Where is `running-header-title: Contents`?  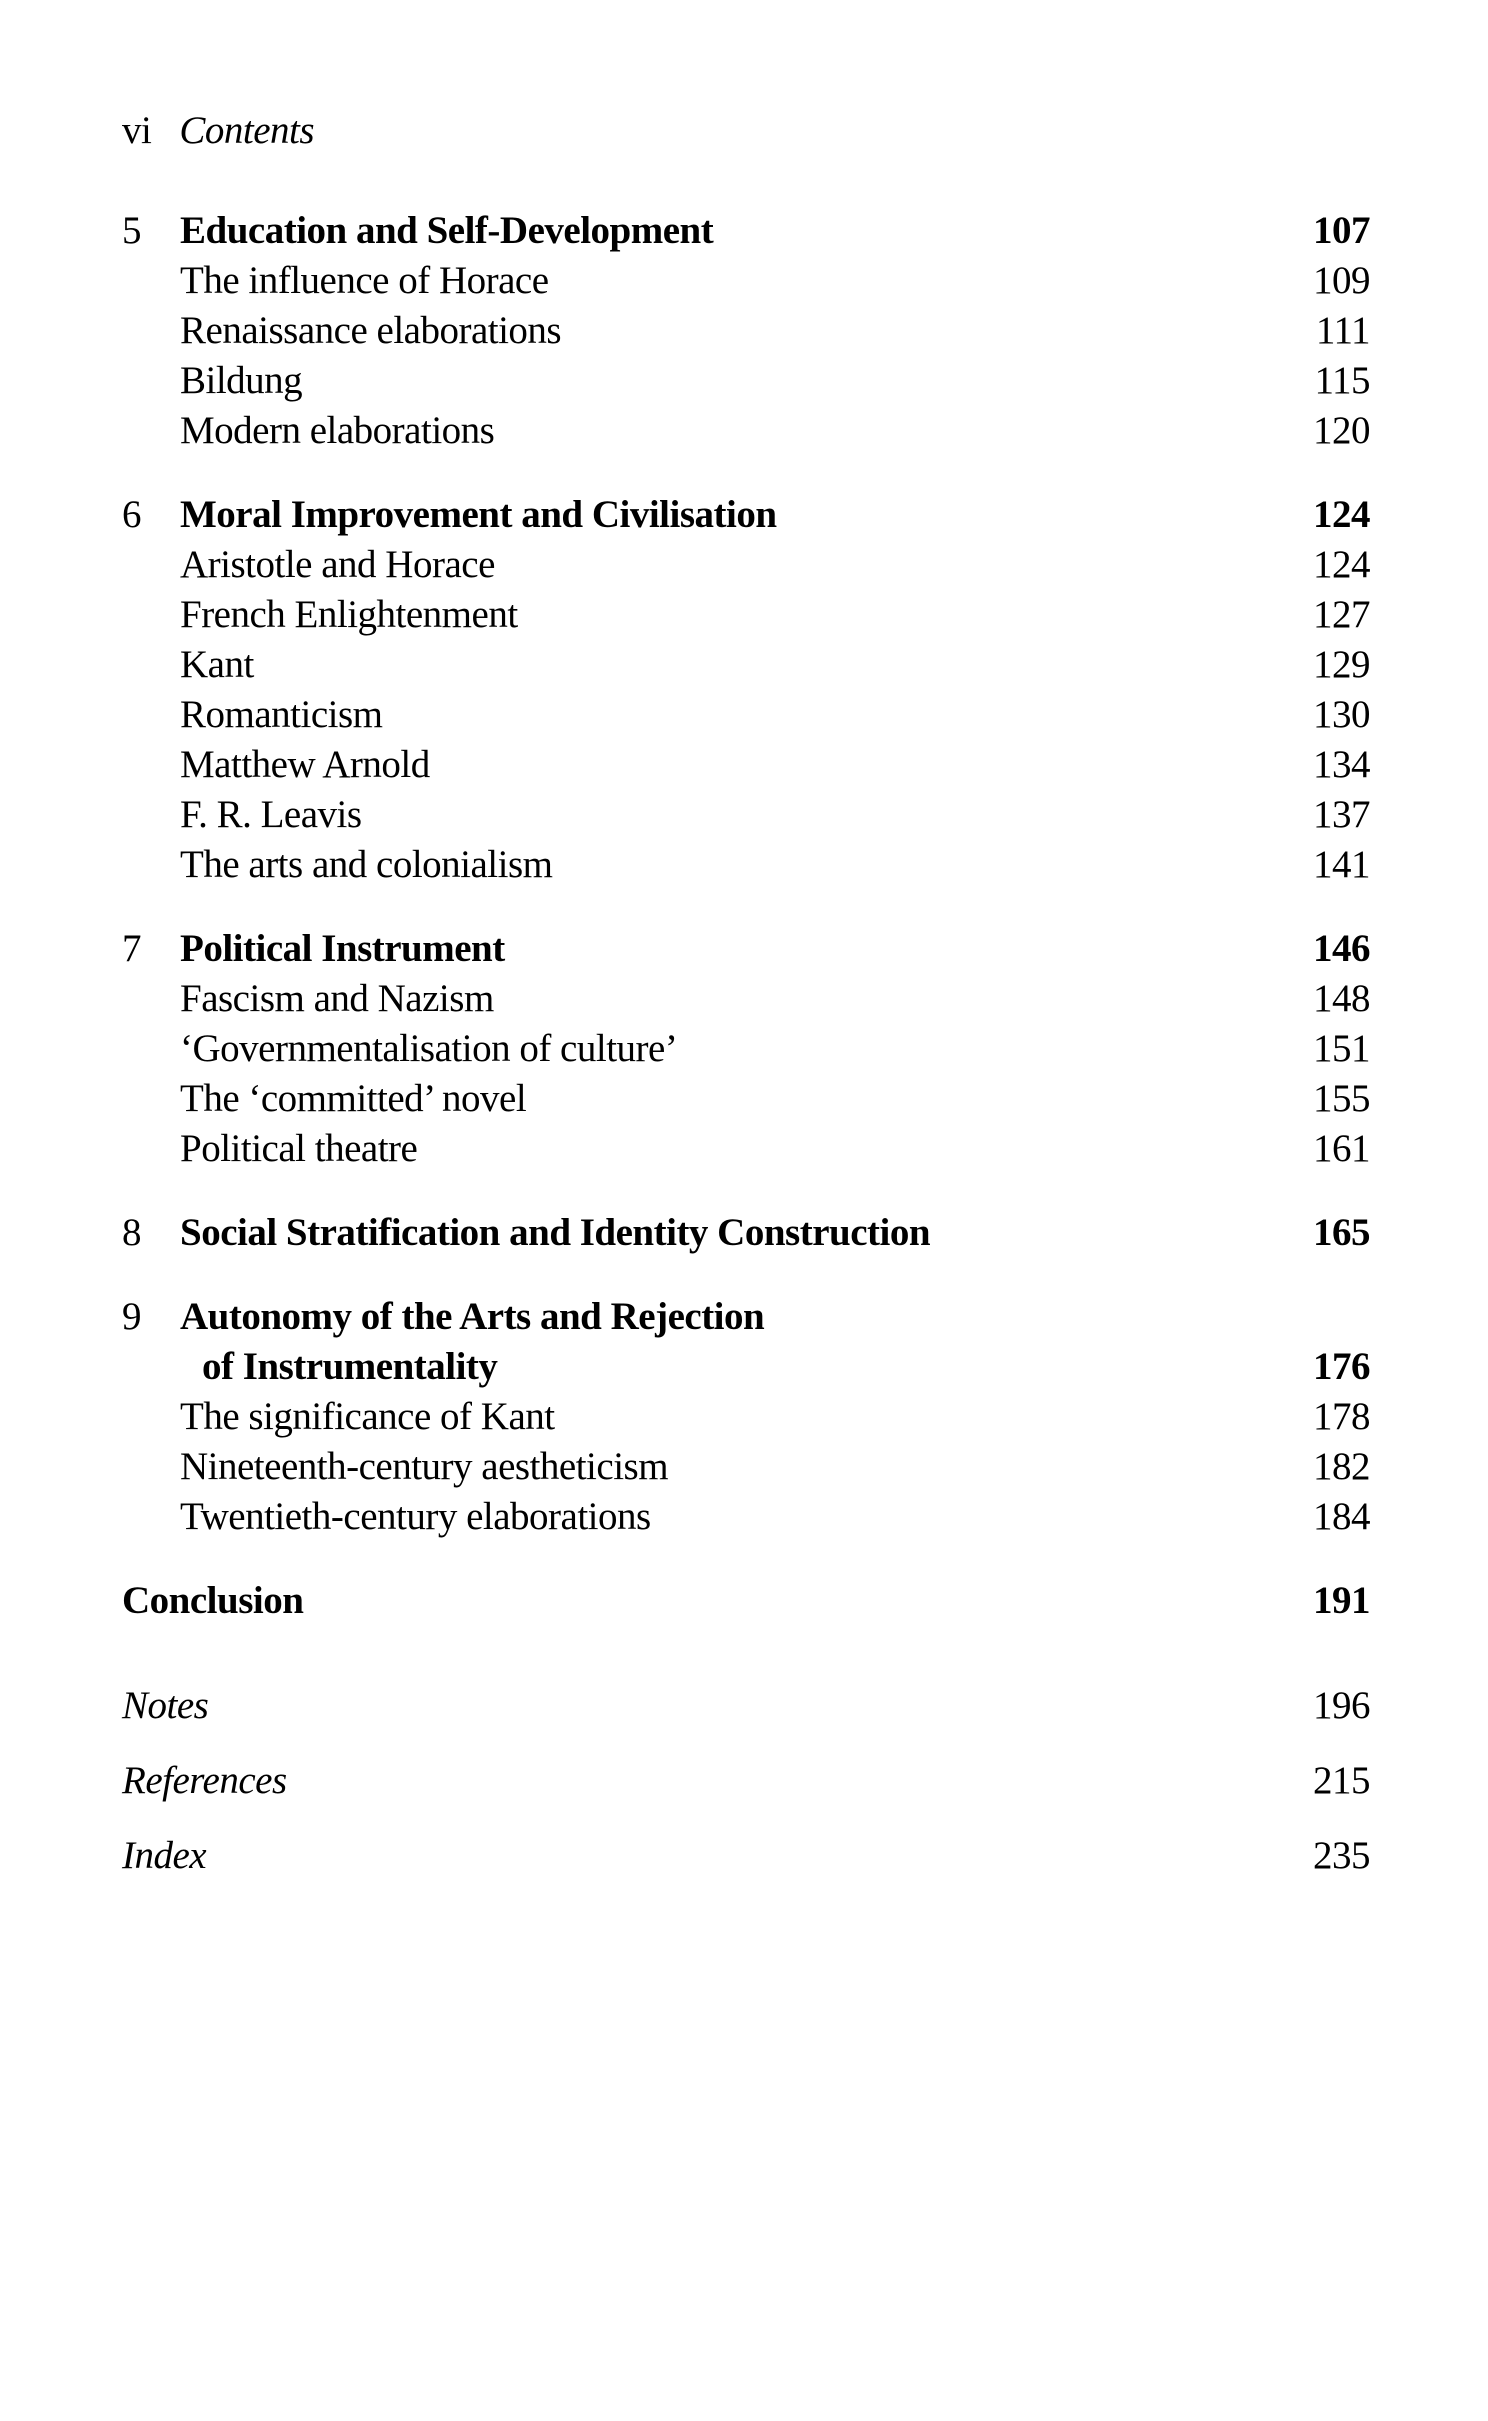
running-header-title: Contents is located at coordinates (247, 130).